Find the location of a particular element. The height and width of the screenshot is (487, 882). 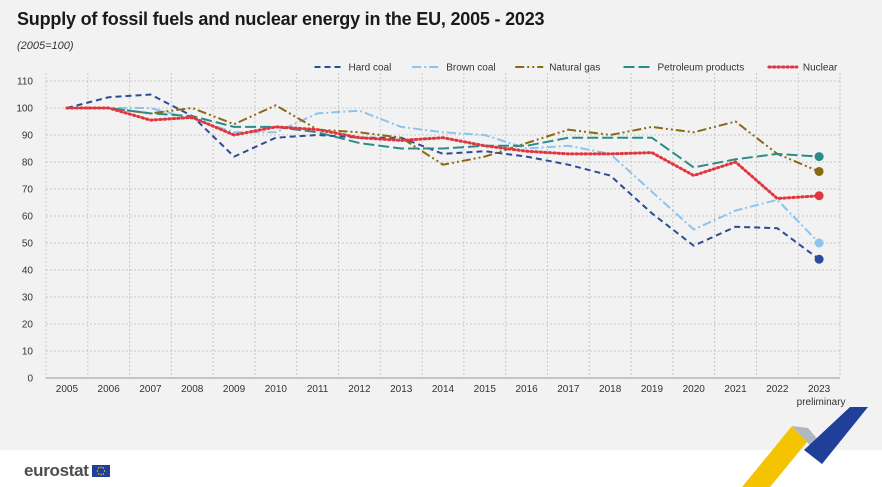

x-tick-label: 2010 is located at coordinates (276, 389).